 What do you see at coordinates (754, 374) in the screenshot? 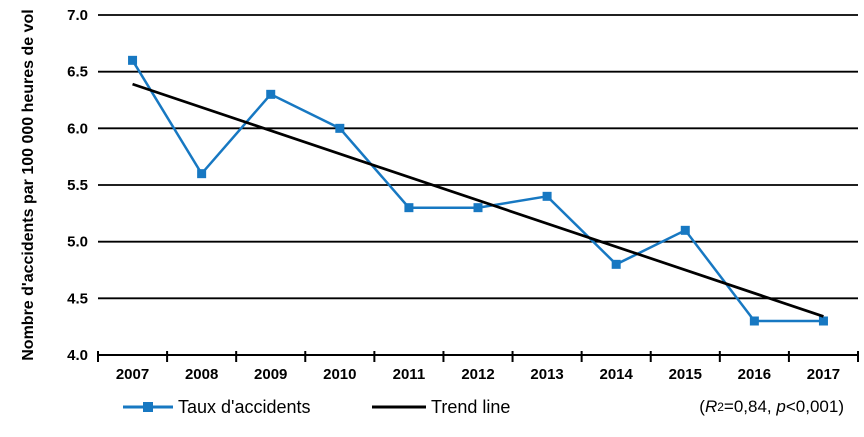
I see `x-tick-label: 2016` at bounding box center [754, 374].